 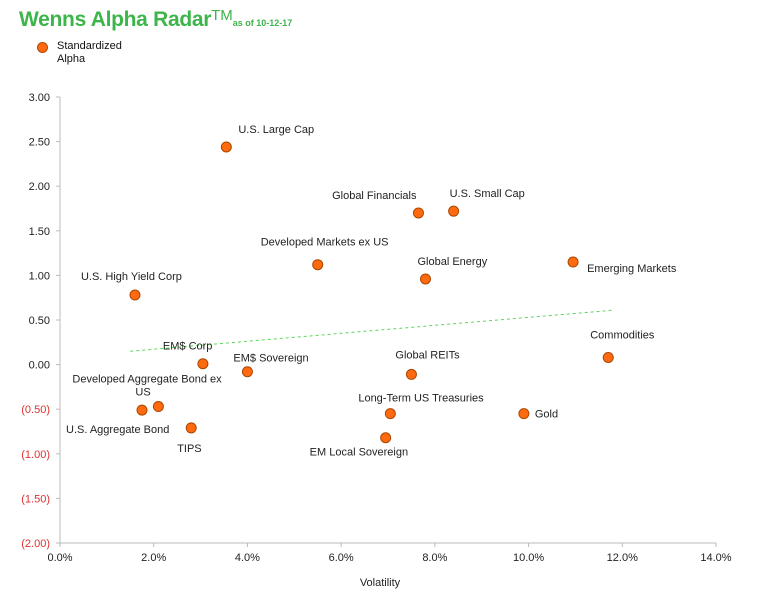 I want to click on point-label: Global Energy, so click(x=452, y=262).